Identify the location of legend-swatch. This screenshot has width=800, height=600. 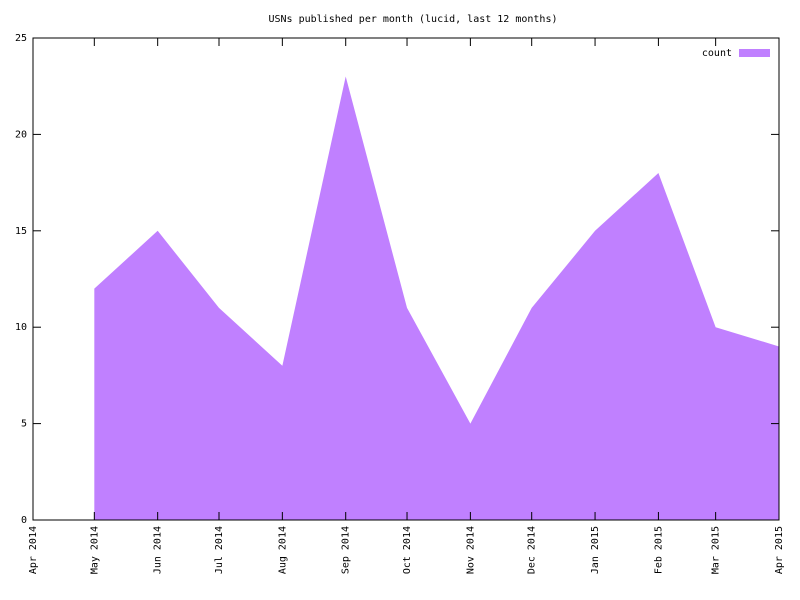
(754, 53).